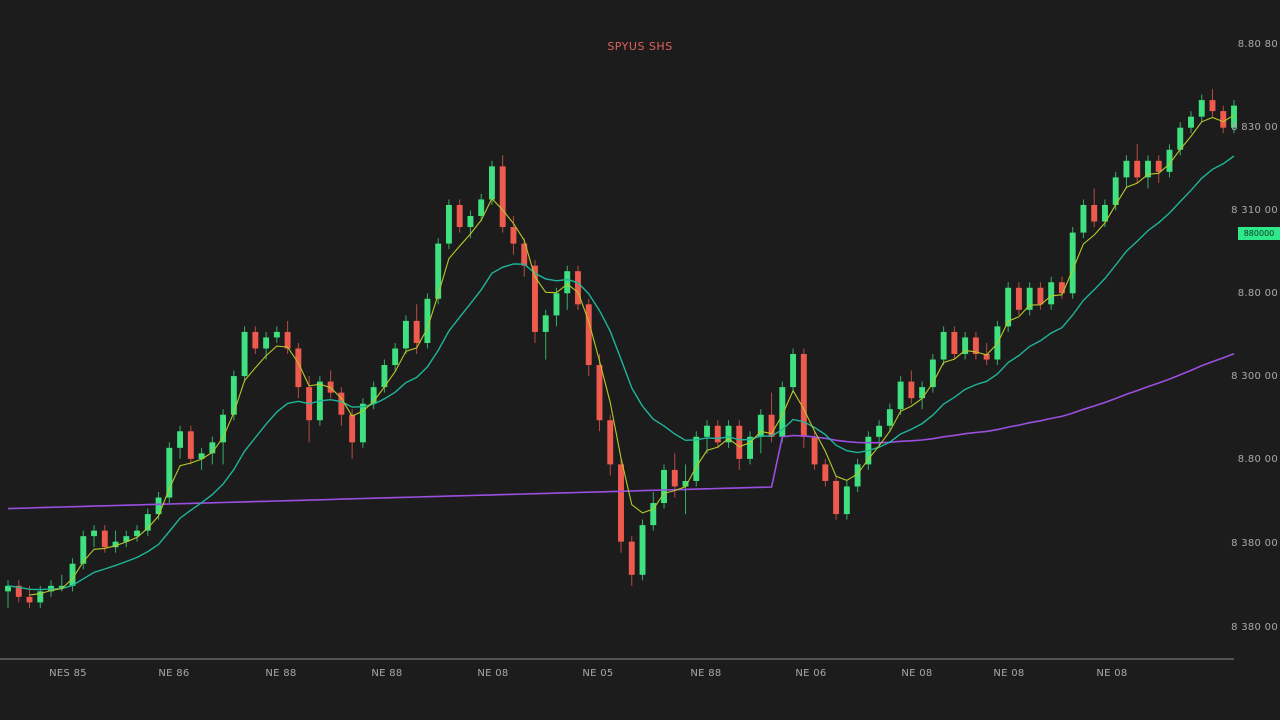  Describe the element at coordinates (811, 673) in the screenshot. I see `x-tick-label: NE 06` at that location.